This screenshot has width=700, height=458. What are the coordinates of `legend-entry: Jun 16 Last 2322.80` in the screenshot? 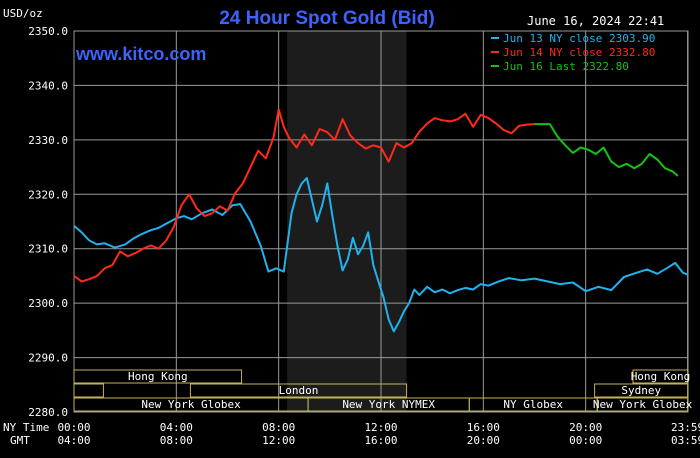 It's located at (566, 66).